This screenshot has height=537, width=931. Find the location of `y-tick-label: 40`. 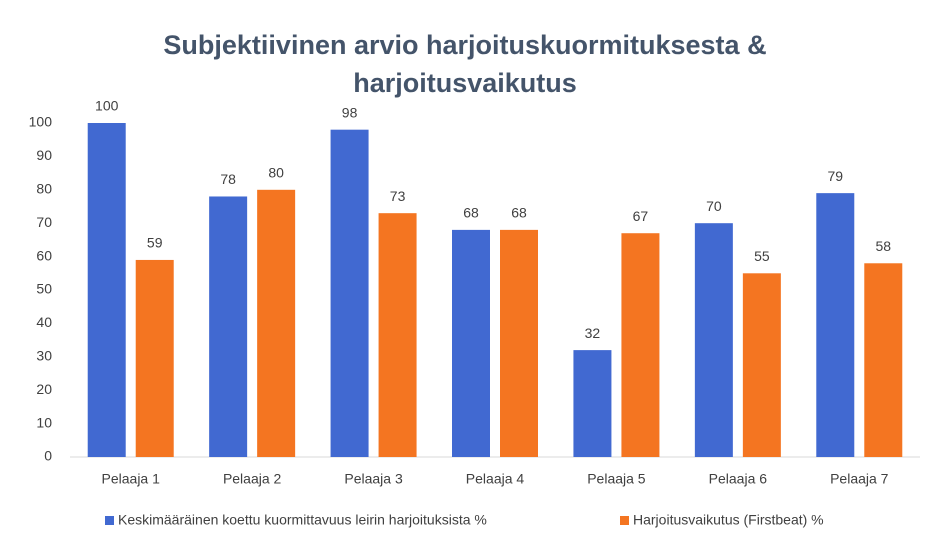

y-tick-label: 40 is located at coordinates (44, 322).